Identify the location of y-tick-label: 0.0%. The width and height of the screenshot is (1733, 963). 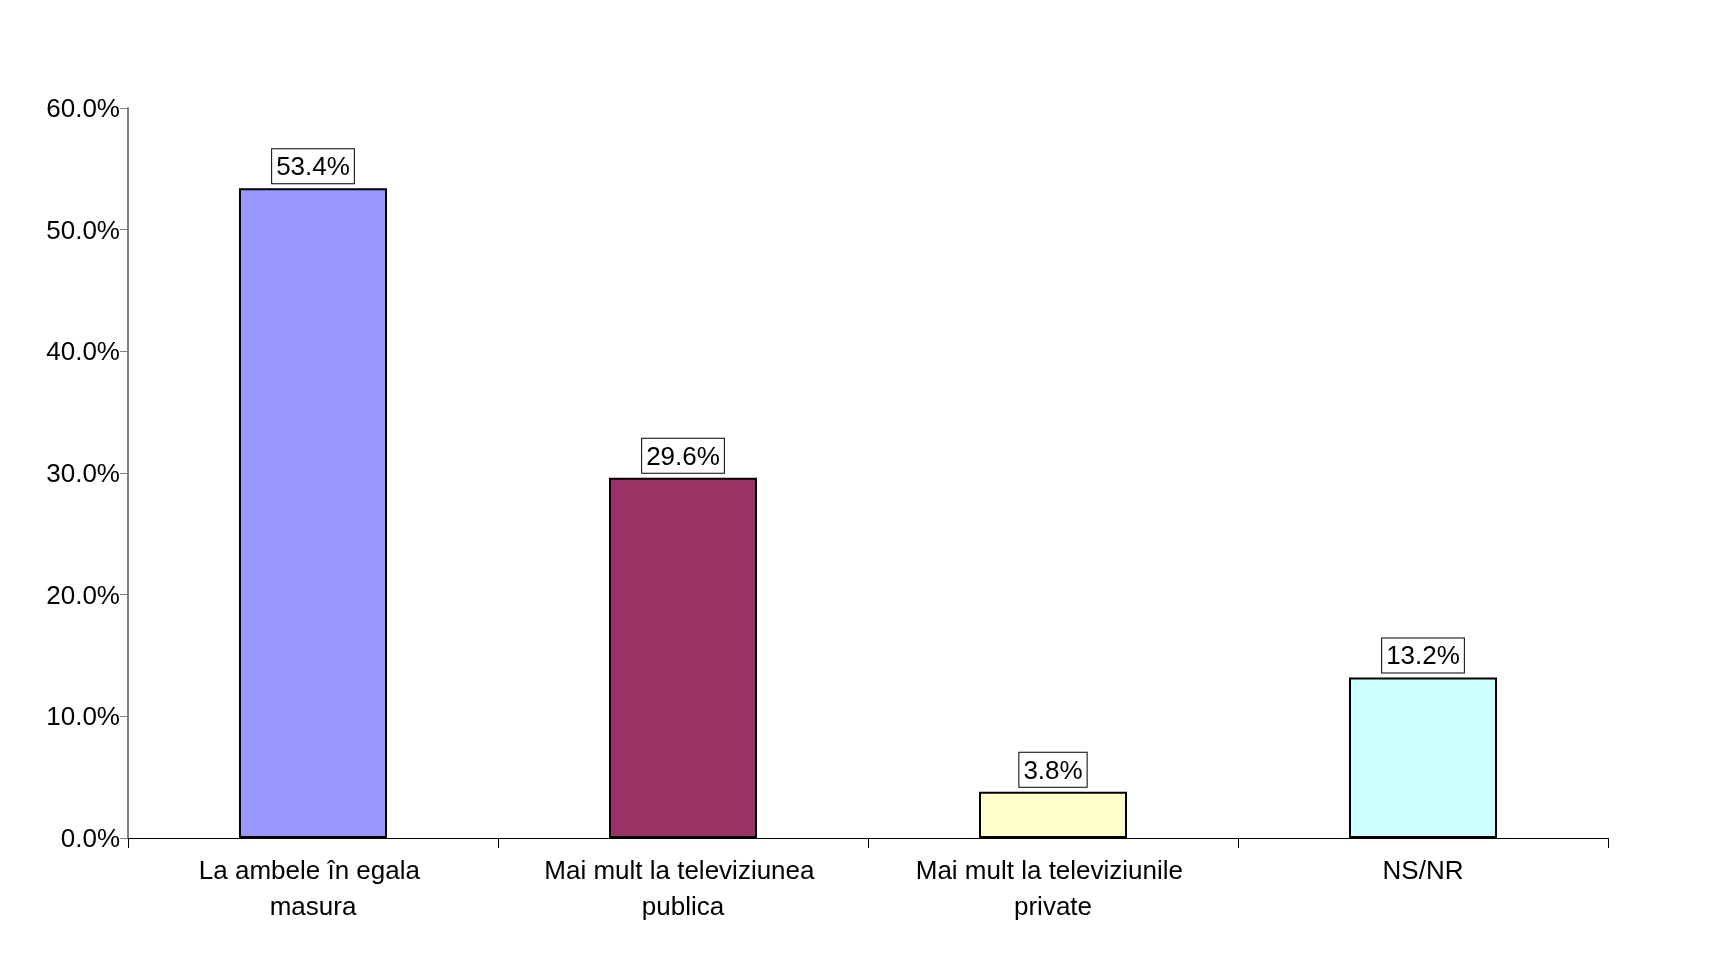
(90, 838).